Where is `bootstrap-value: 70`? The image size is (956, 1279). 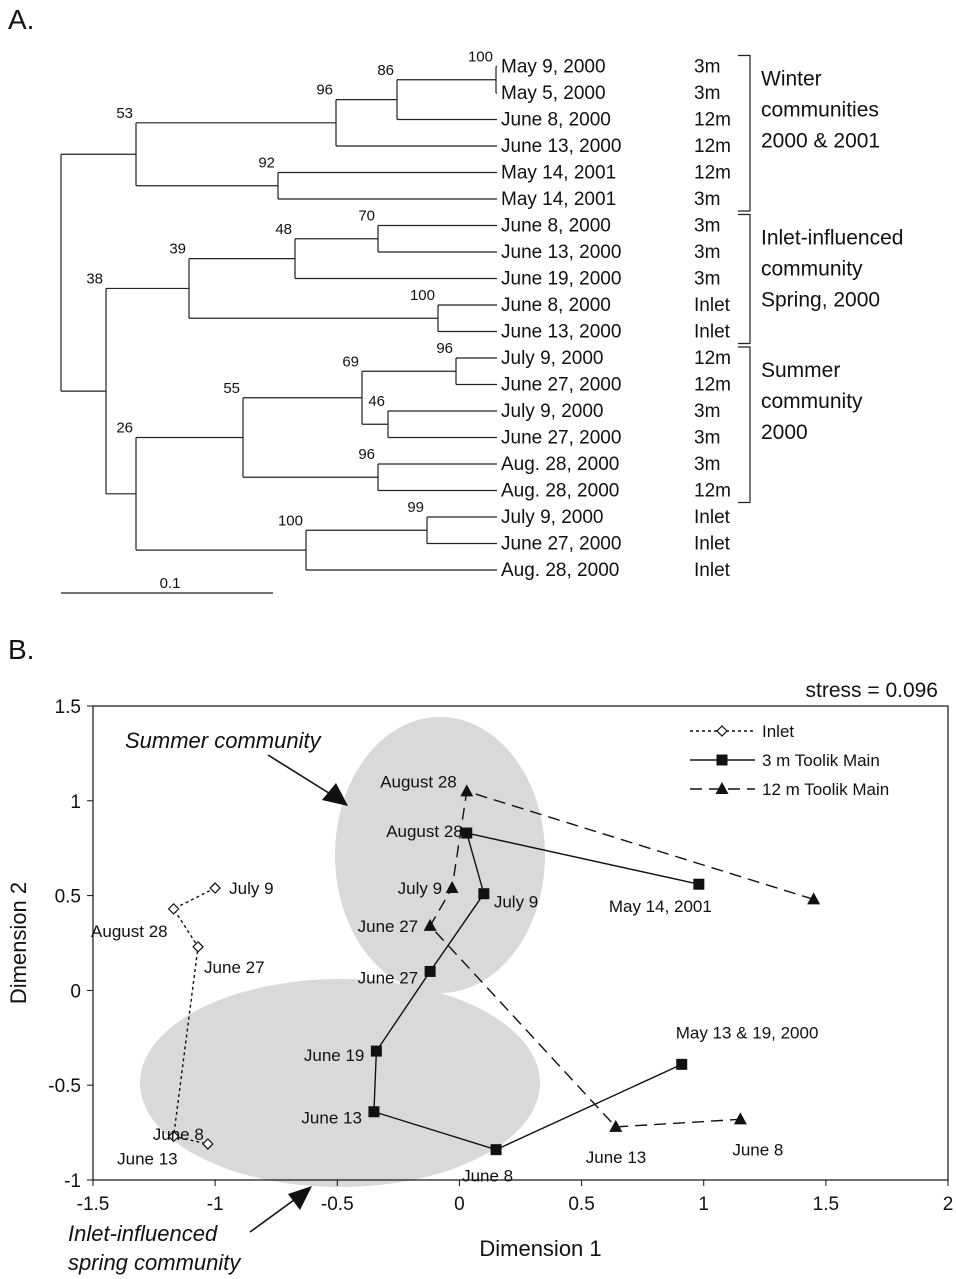 bootstrap-value: 70 is located at coordinates (366, 216).